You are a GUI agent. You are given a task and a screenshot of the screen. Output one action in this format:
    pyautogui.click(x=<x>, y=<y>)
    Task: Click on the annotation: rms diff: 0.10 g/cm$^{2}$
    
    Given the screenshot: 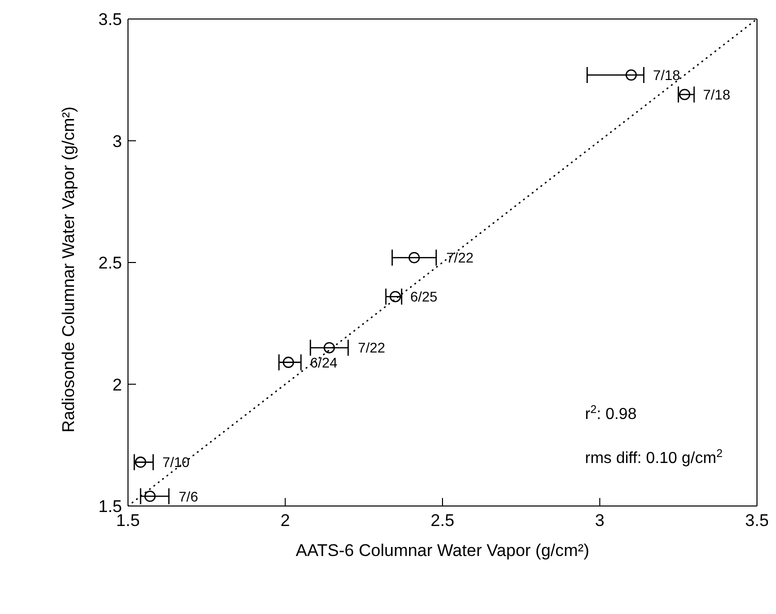 What is the action you would take?
    pyautogui.click(x=654, y=457)
    